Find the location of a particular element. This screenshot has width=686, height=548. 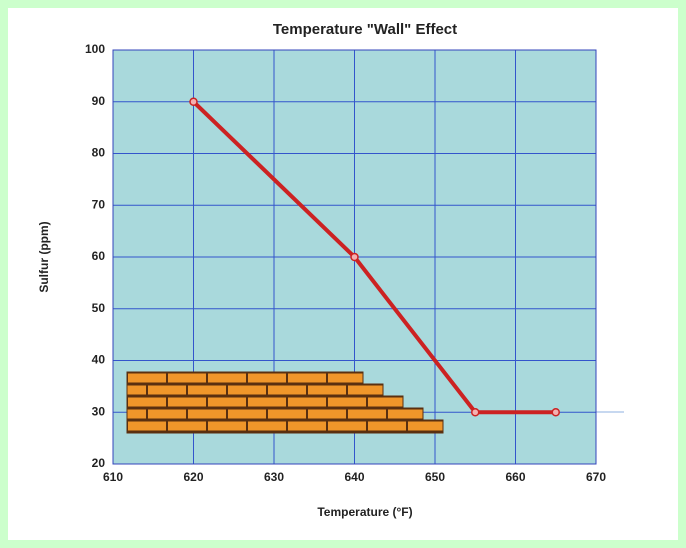

chart-title: Temperature "Wall" Effect is located at coordinates (365, 29).